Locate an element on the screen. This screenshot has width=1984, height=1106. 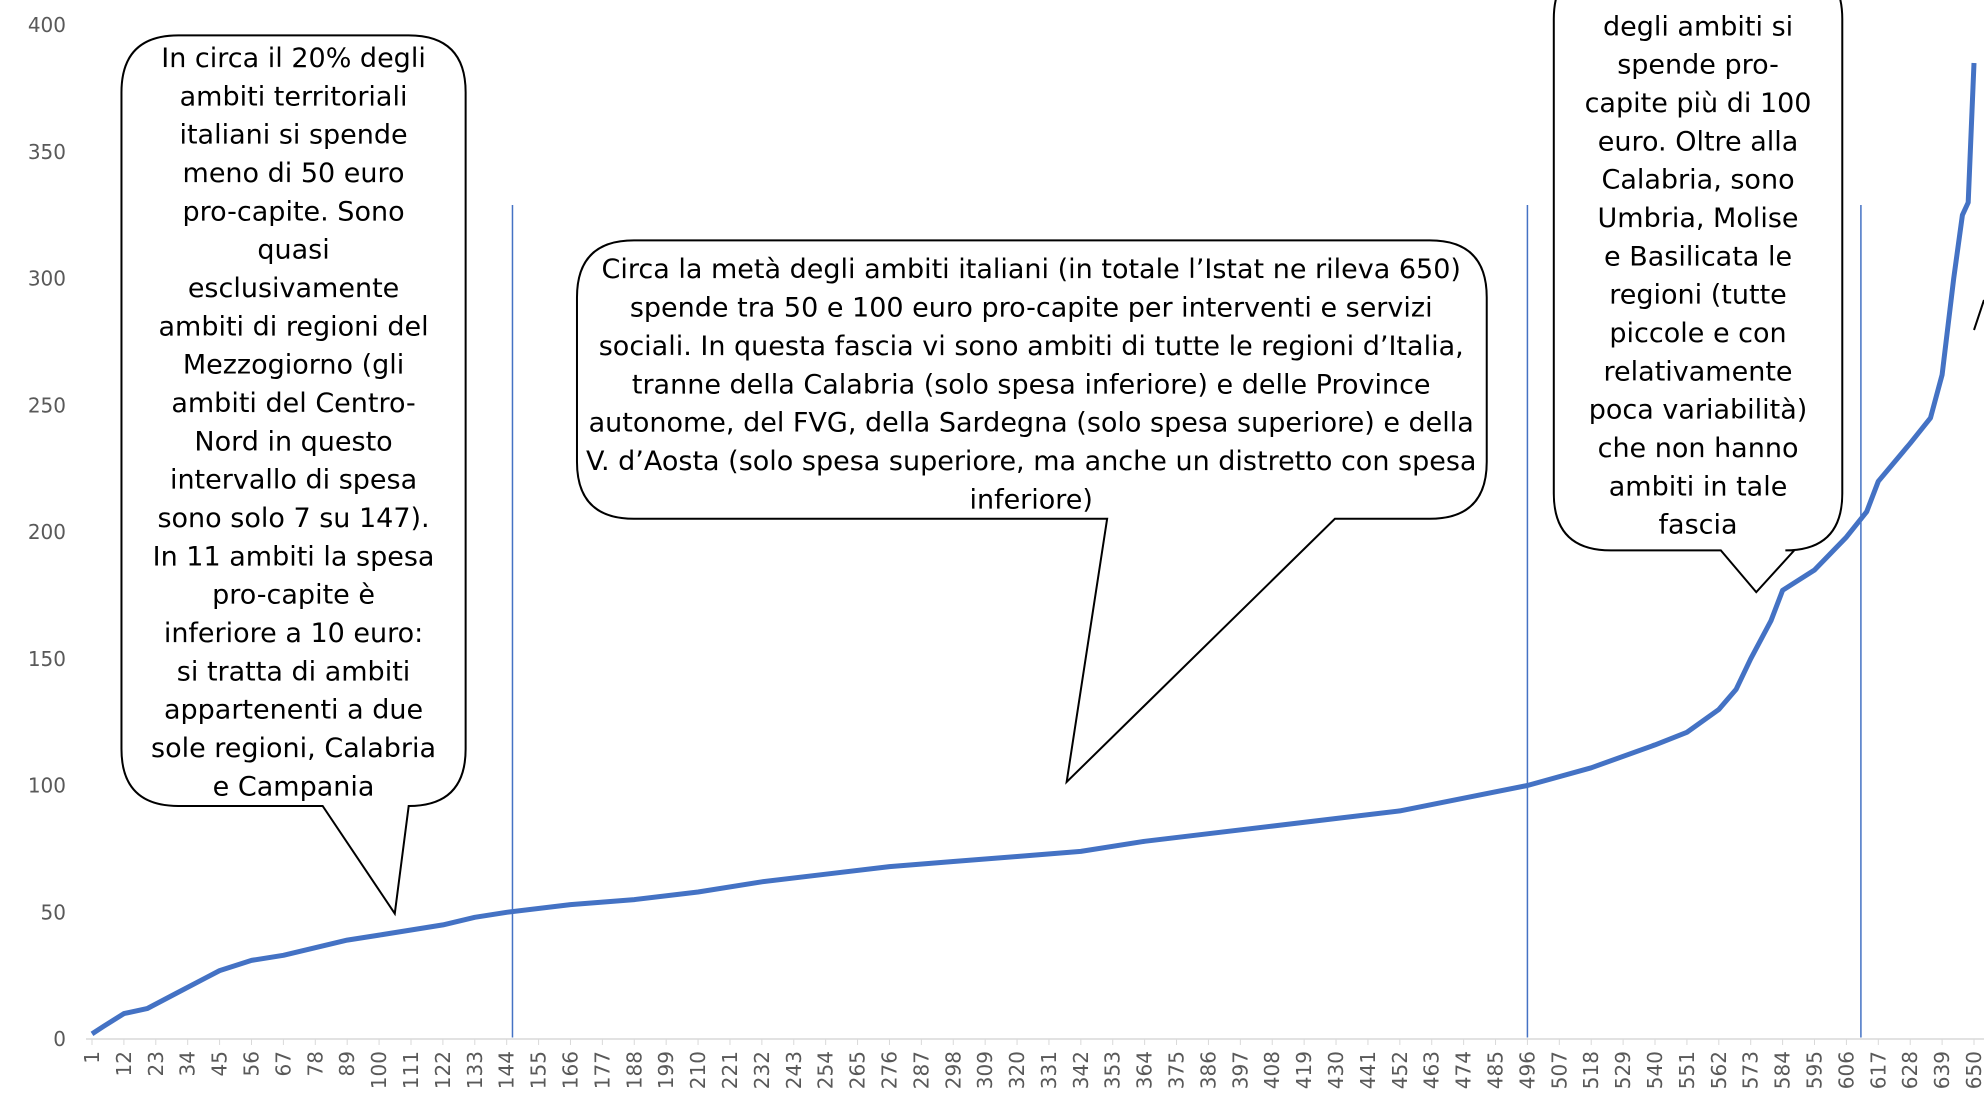
x-tick-label: 111 is located at coordinates (411, 1070).